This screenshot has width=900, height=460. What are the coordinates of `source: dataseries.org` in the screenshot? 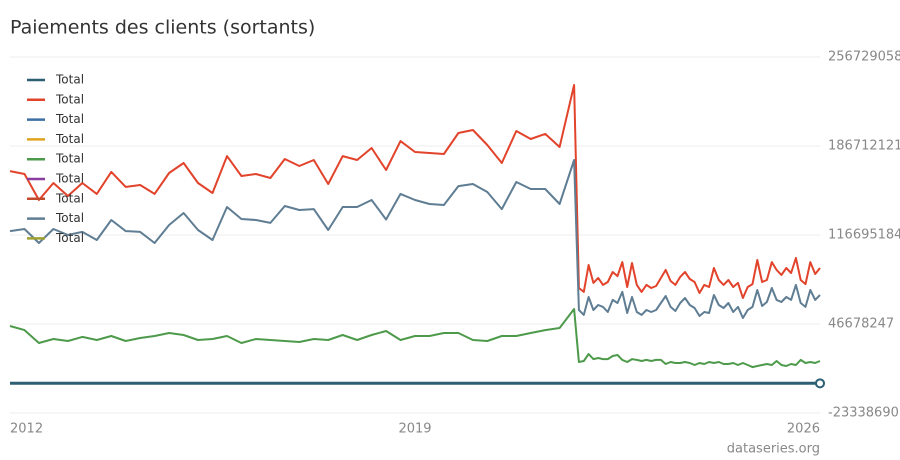 It's located at (773, 449).